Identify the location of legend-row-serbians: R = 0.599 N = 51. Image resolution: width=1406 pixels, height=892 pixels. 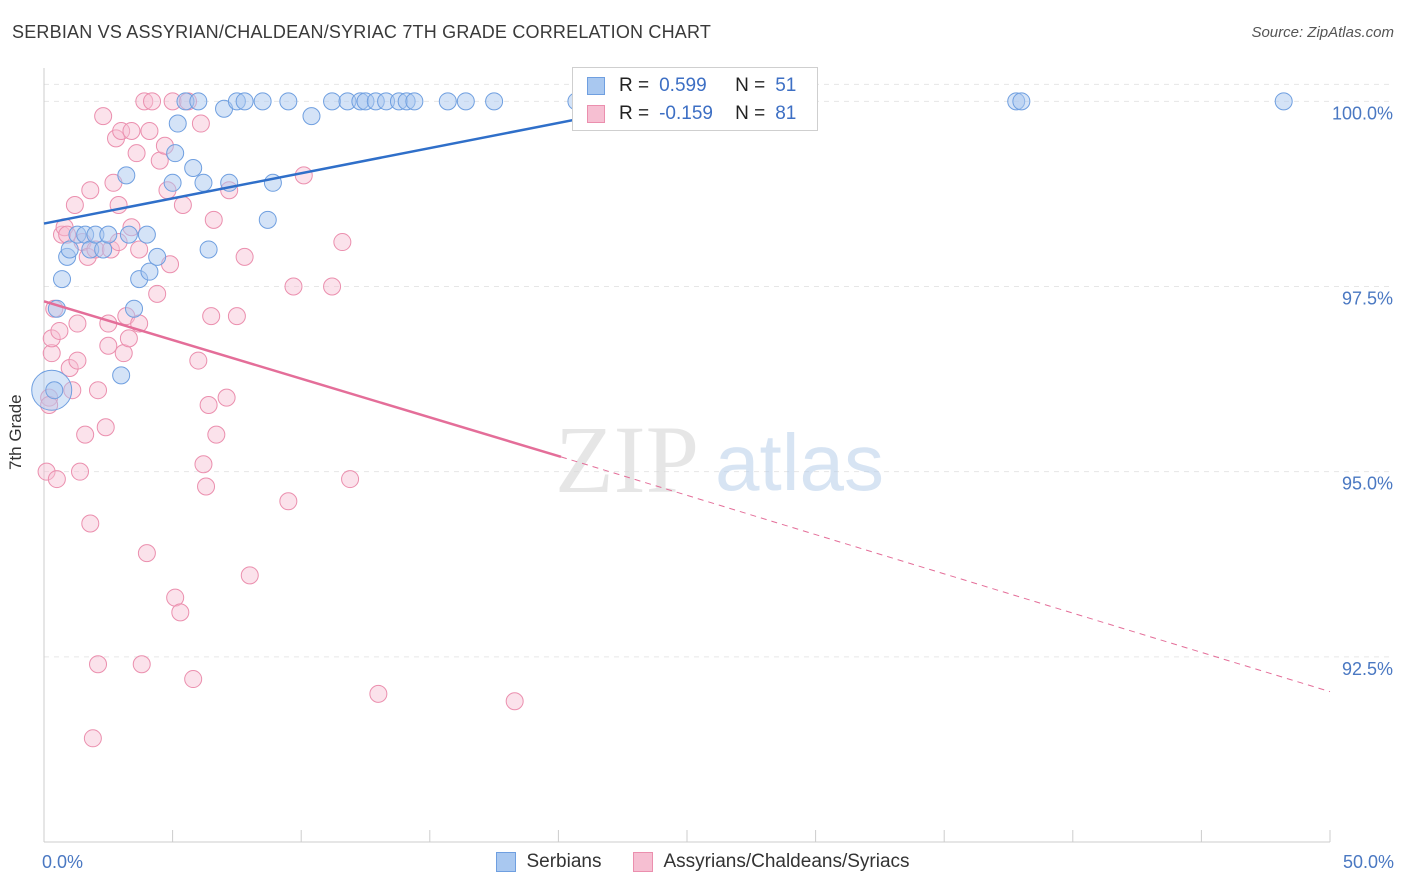
(691, 86).